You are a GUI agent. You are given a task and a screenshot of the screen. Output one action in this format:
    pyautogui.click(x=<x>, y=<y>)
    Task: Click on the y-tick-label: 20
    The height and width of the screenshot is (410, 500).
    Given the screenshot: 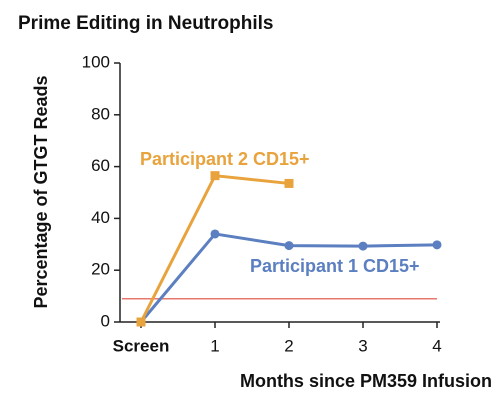 What is the action you would take?
    pyautogui.click(x=100, y=269)
    